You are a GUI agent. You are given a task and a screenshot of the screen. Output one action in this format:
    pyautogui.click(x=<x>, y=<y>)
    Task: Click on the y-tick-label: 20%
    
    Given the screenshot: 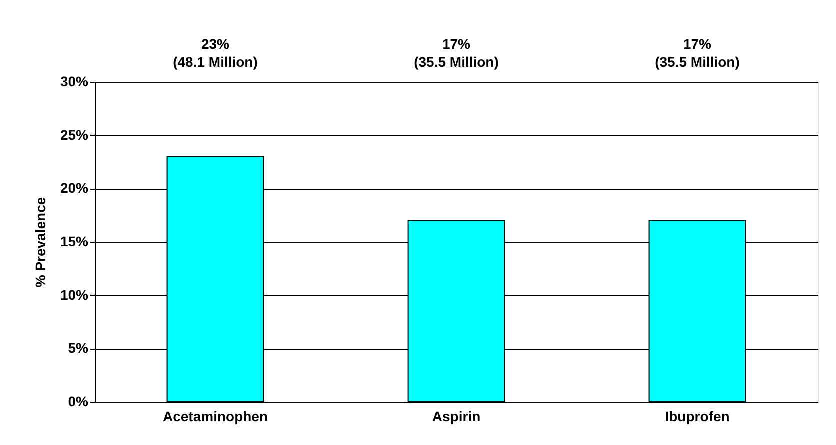 What is the action you would take?
    pyautogui.click(x=75, y=188)
    